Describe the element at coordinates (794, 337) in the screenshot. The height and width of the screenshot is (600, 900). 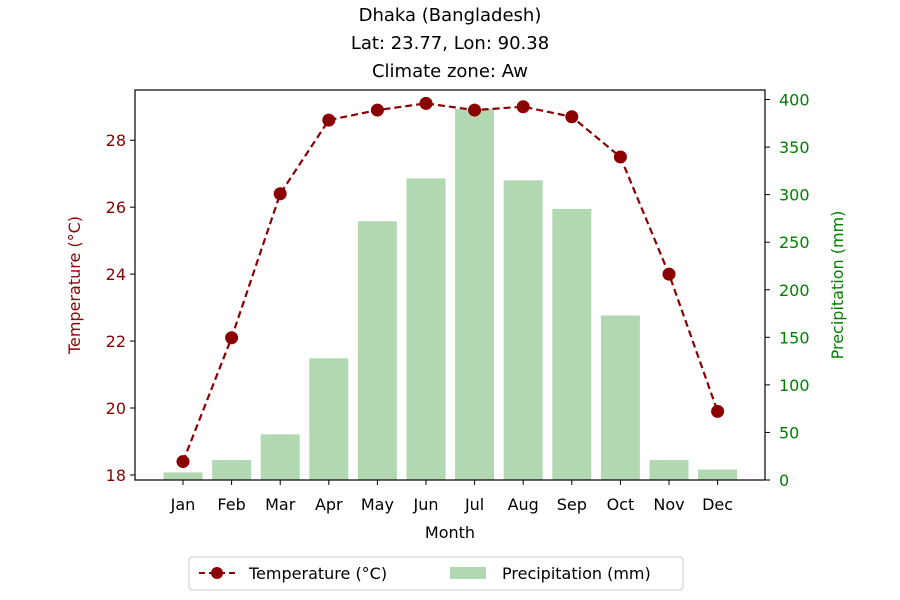
I see `precipitation-tick-label: 150` at that location.